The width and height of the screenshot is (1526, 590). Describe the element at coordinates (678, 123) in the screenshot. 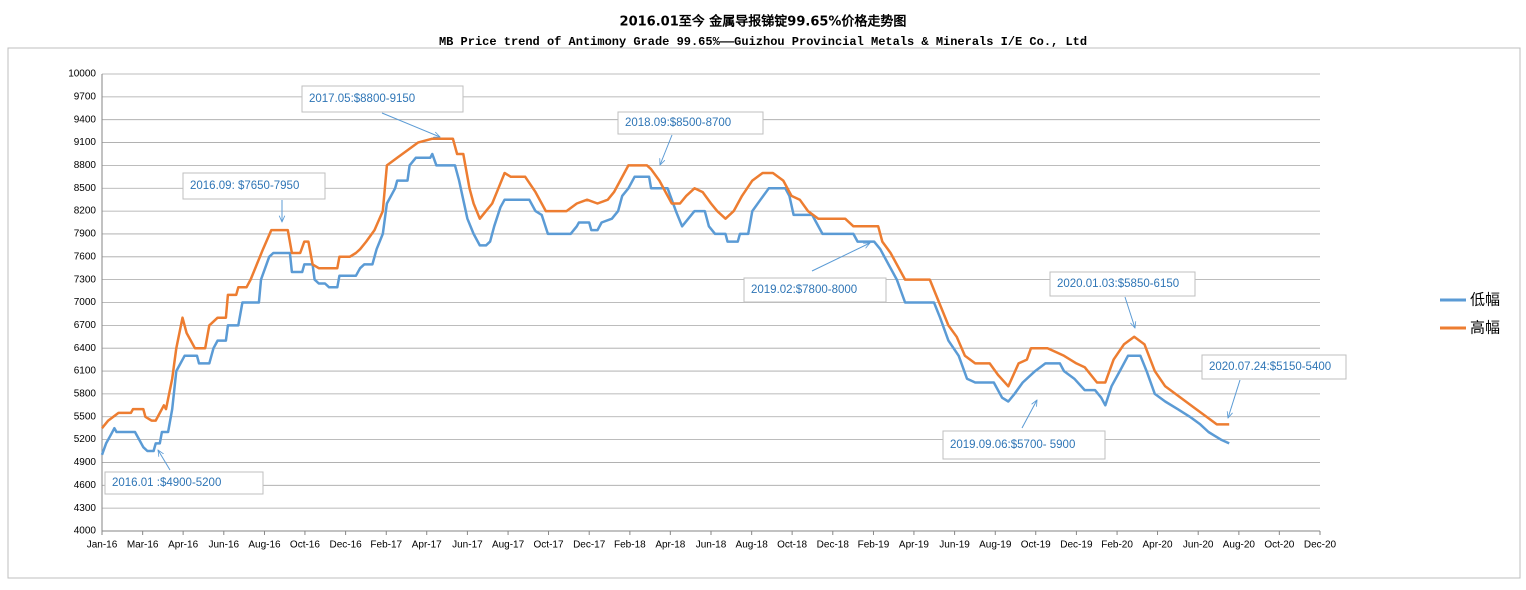

I see `annotation-text: 2018.09:$8500-8700` at that location.